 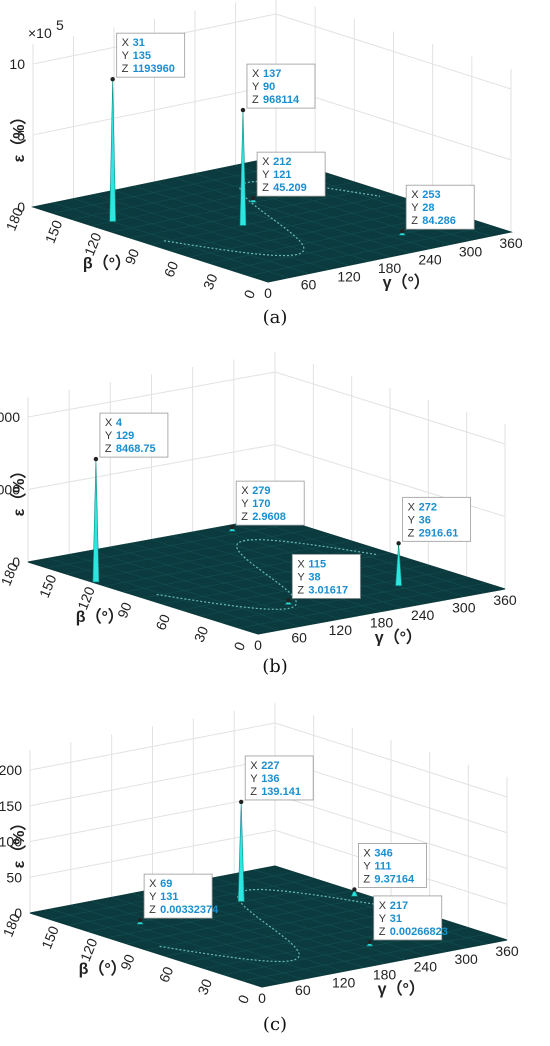 I want to click on datatip-value: 272, so click(x=428, y=507).